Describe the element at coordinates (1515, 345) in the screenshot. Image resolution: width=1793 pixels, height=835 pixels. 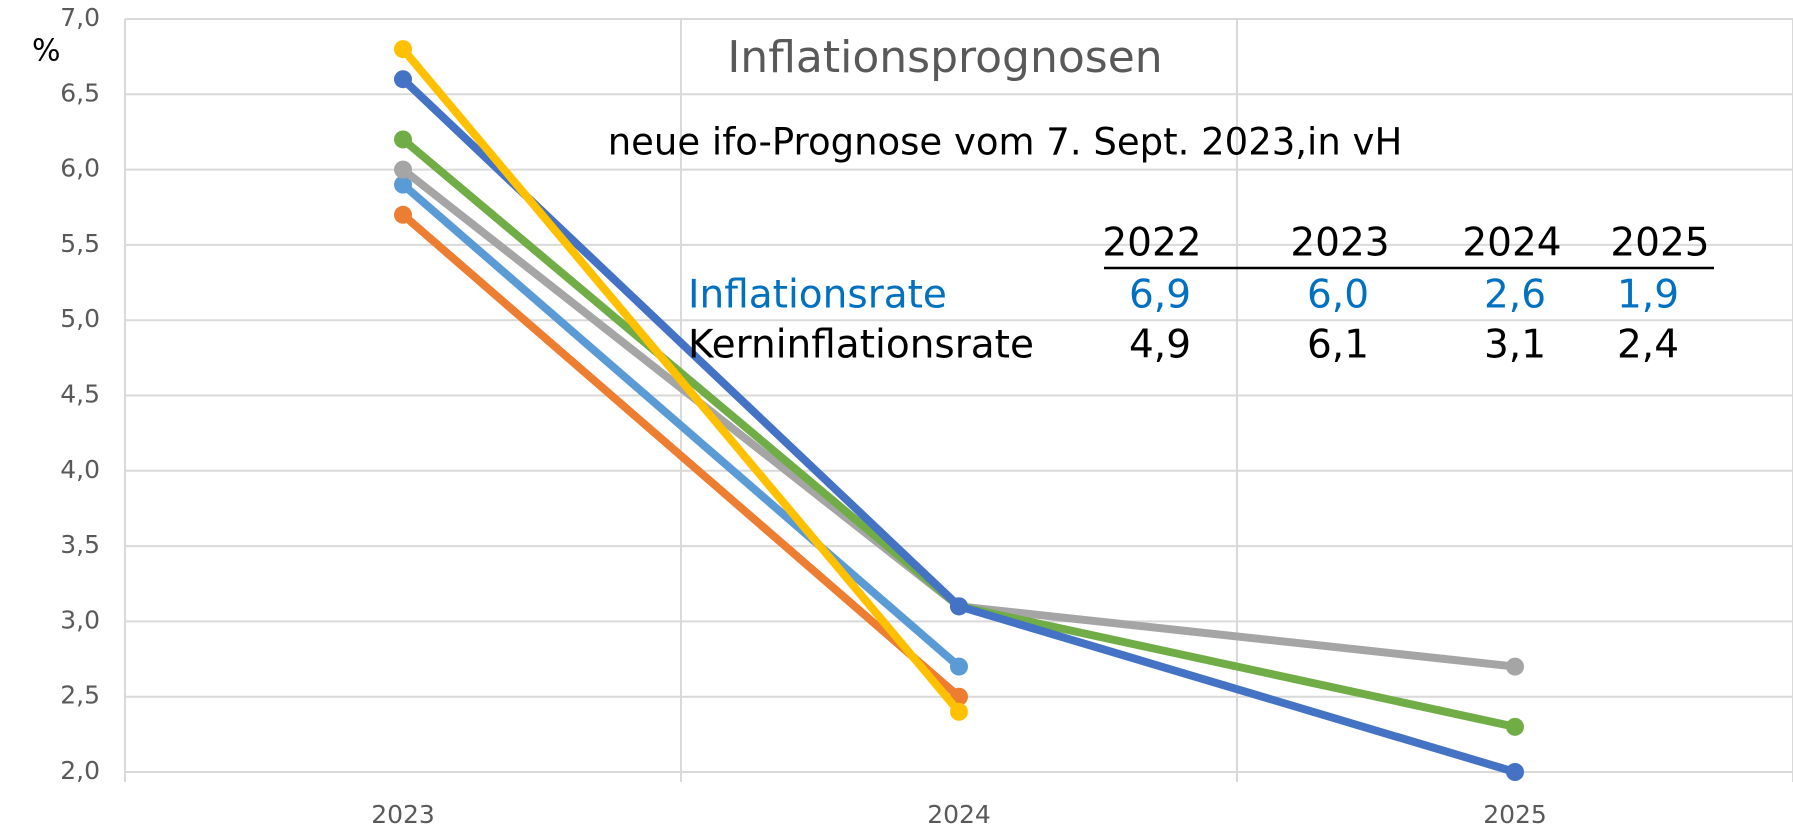
I see `table-cell: 3,1` at that location.